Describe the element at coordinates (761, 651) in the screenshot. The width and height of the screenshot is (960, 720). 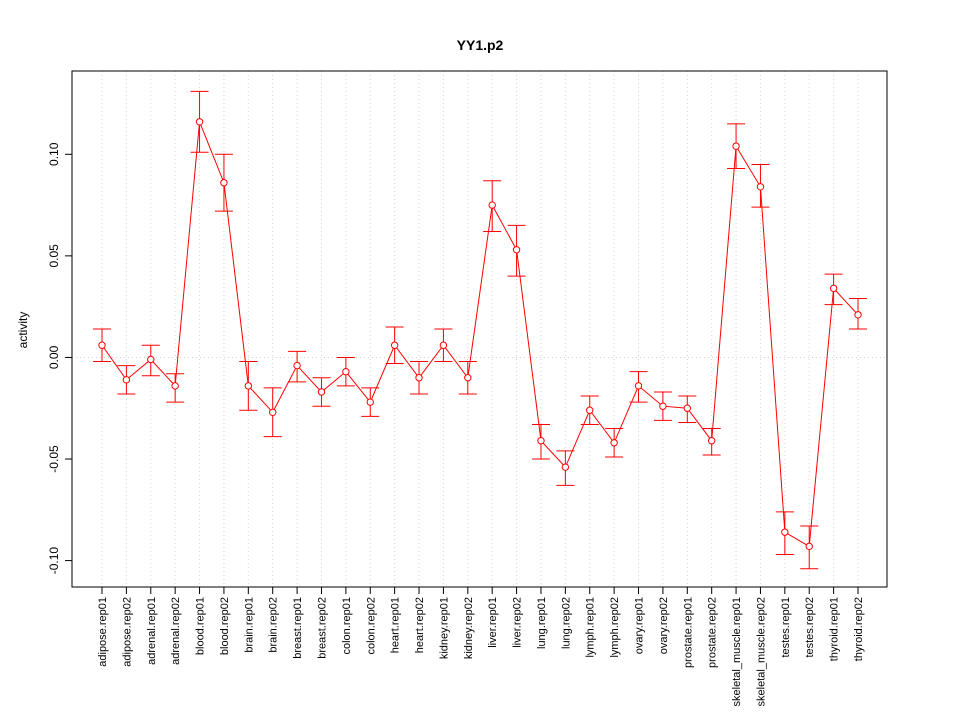
I see `x-tick-label: skeletal_muscle.rep02` at that location.